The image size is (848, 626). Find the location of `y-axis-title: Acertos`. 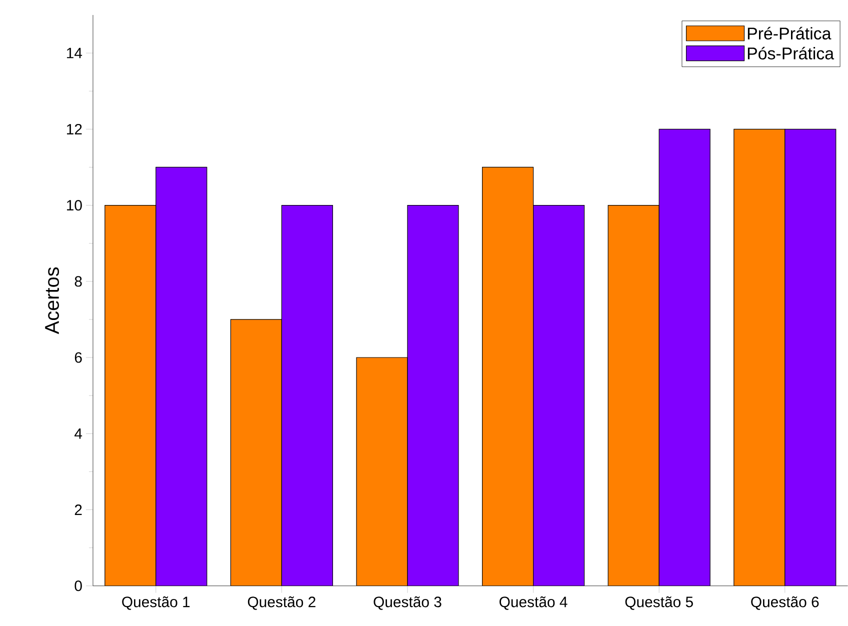

y-axis-title: Acertos is located at coordinates (52, 300).